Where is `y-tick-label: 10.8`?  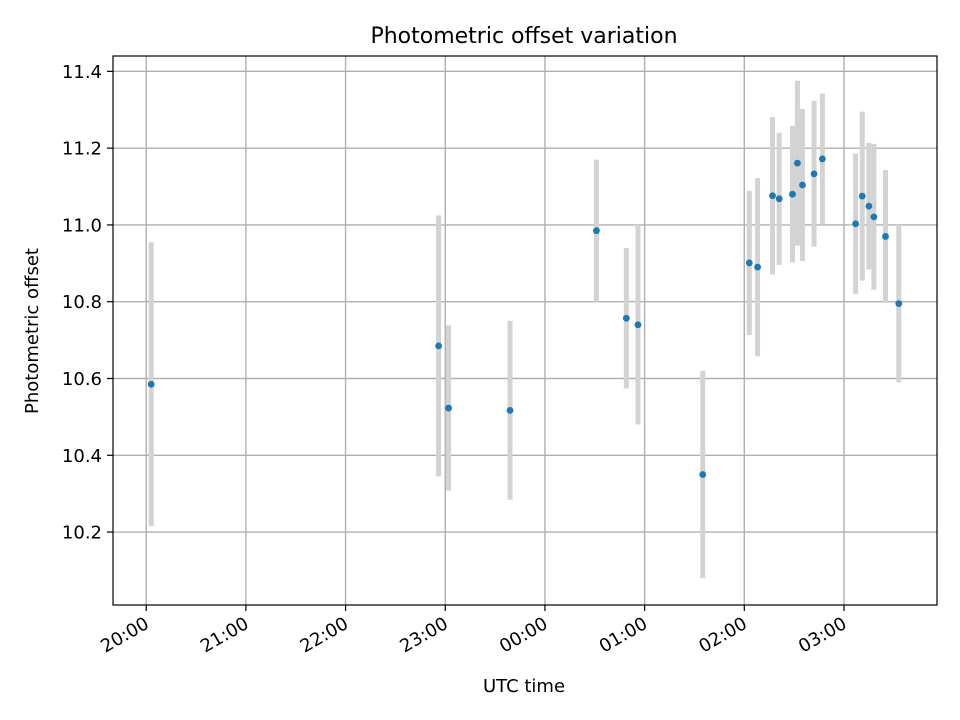
y-tick-label: 10.8 is located at coordinates (82, 302).